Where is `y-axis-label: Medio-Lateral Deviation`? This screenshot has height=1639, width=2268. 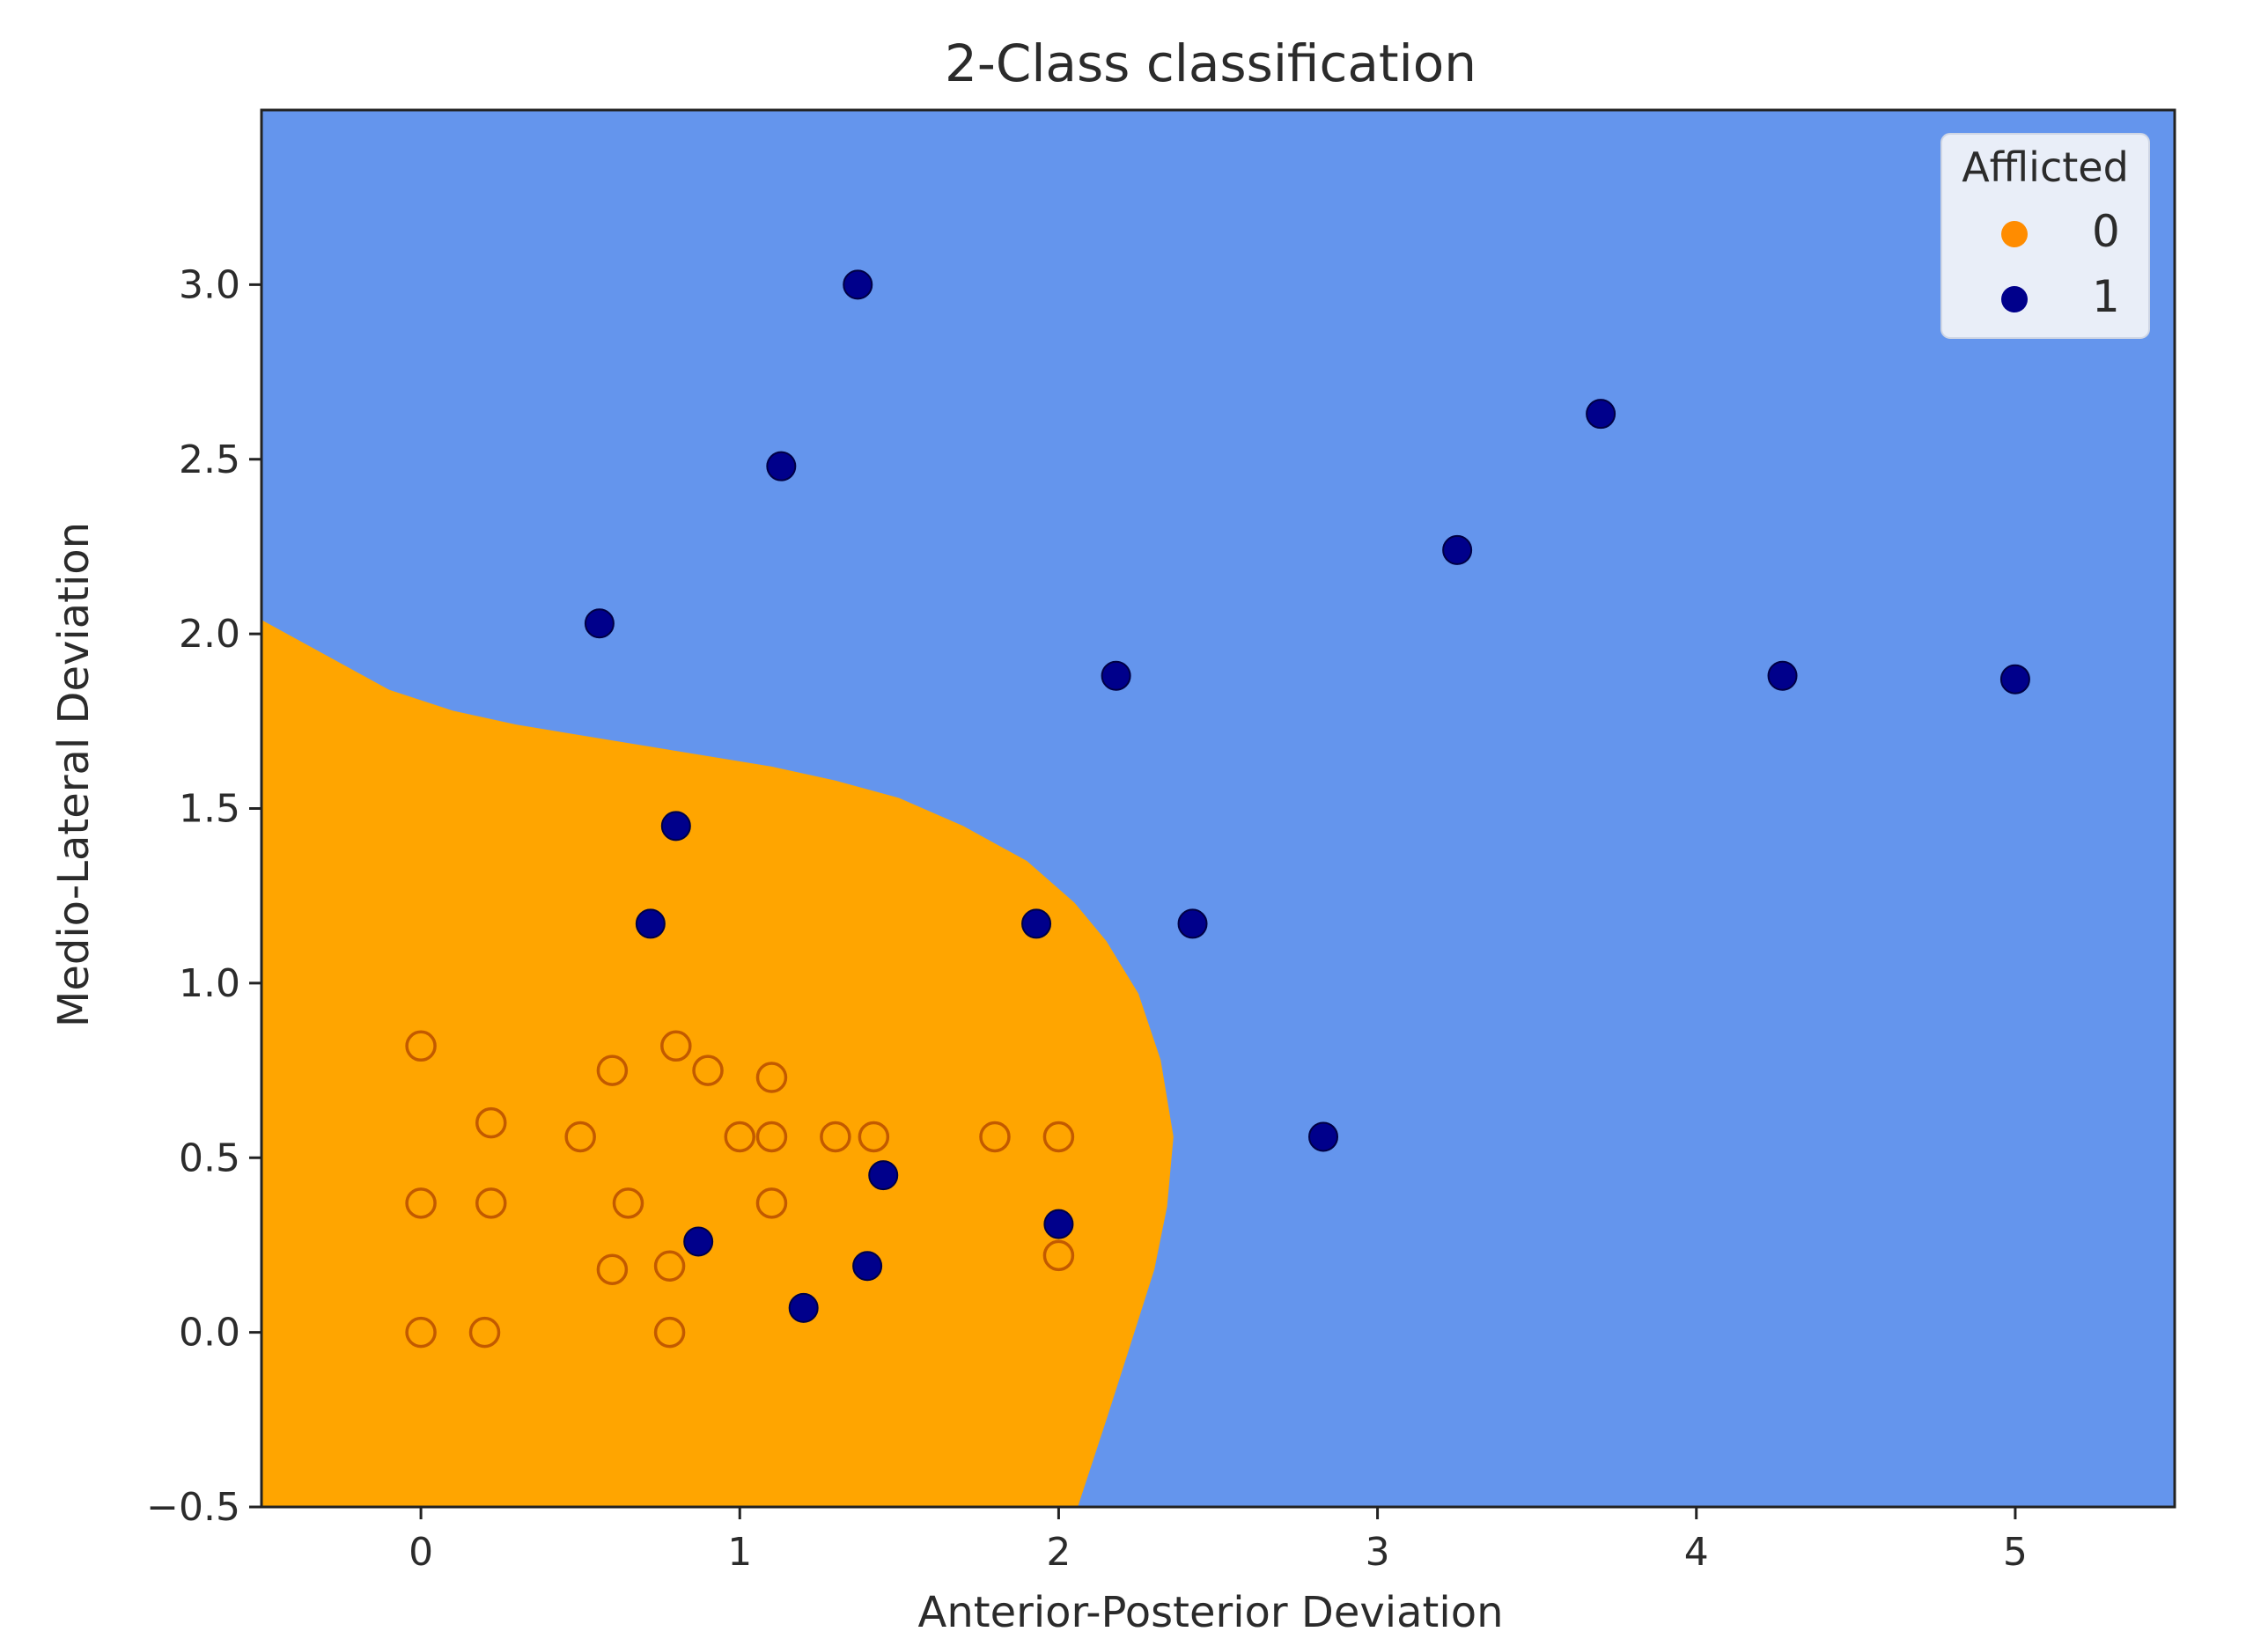 y-axis-label: Medio-Lateral Deviation is located at coordinates (74, 774).